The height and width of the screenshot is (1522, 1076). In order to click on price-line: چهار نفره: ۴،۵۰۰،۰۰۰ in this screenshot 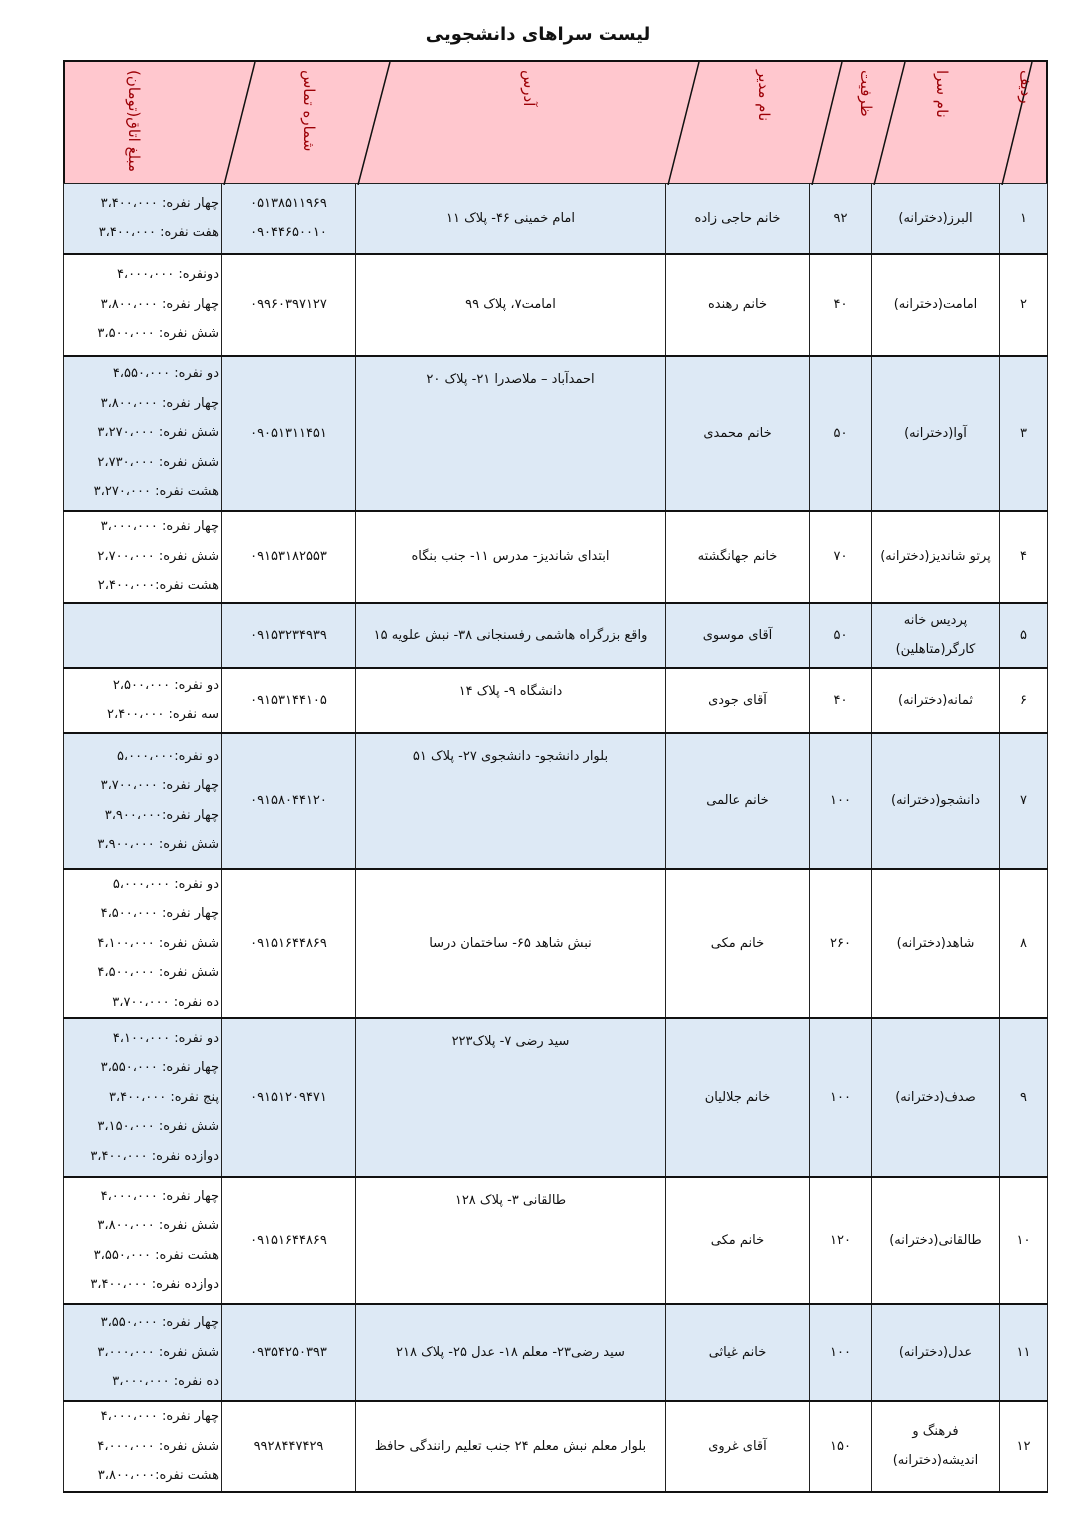, I will do `click(159, 913)`.